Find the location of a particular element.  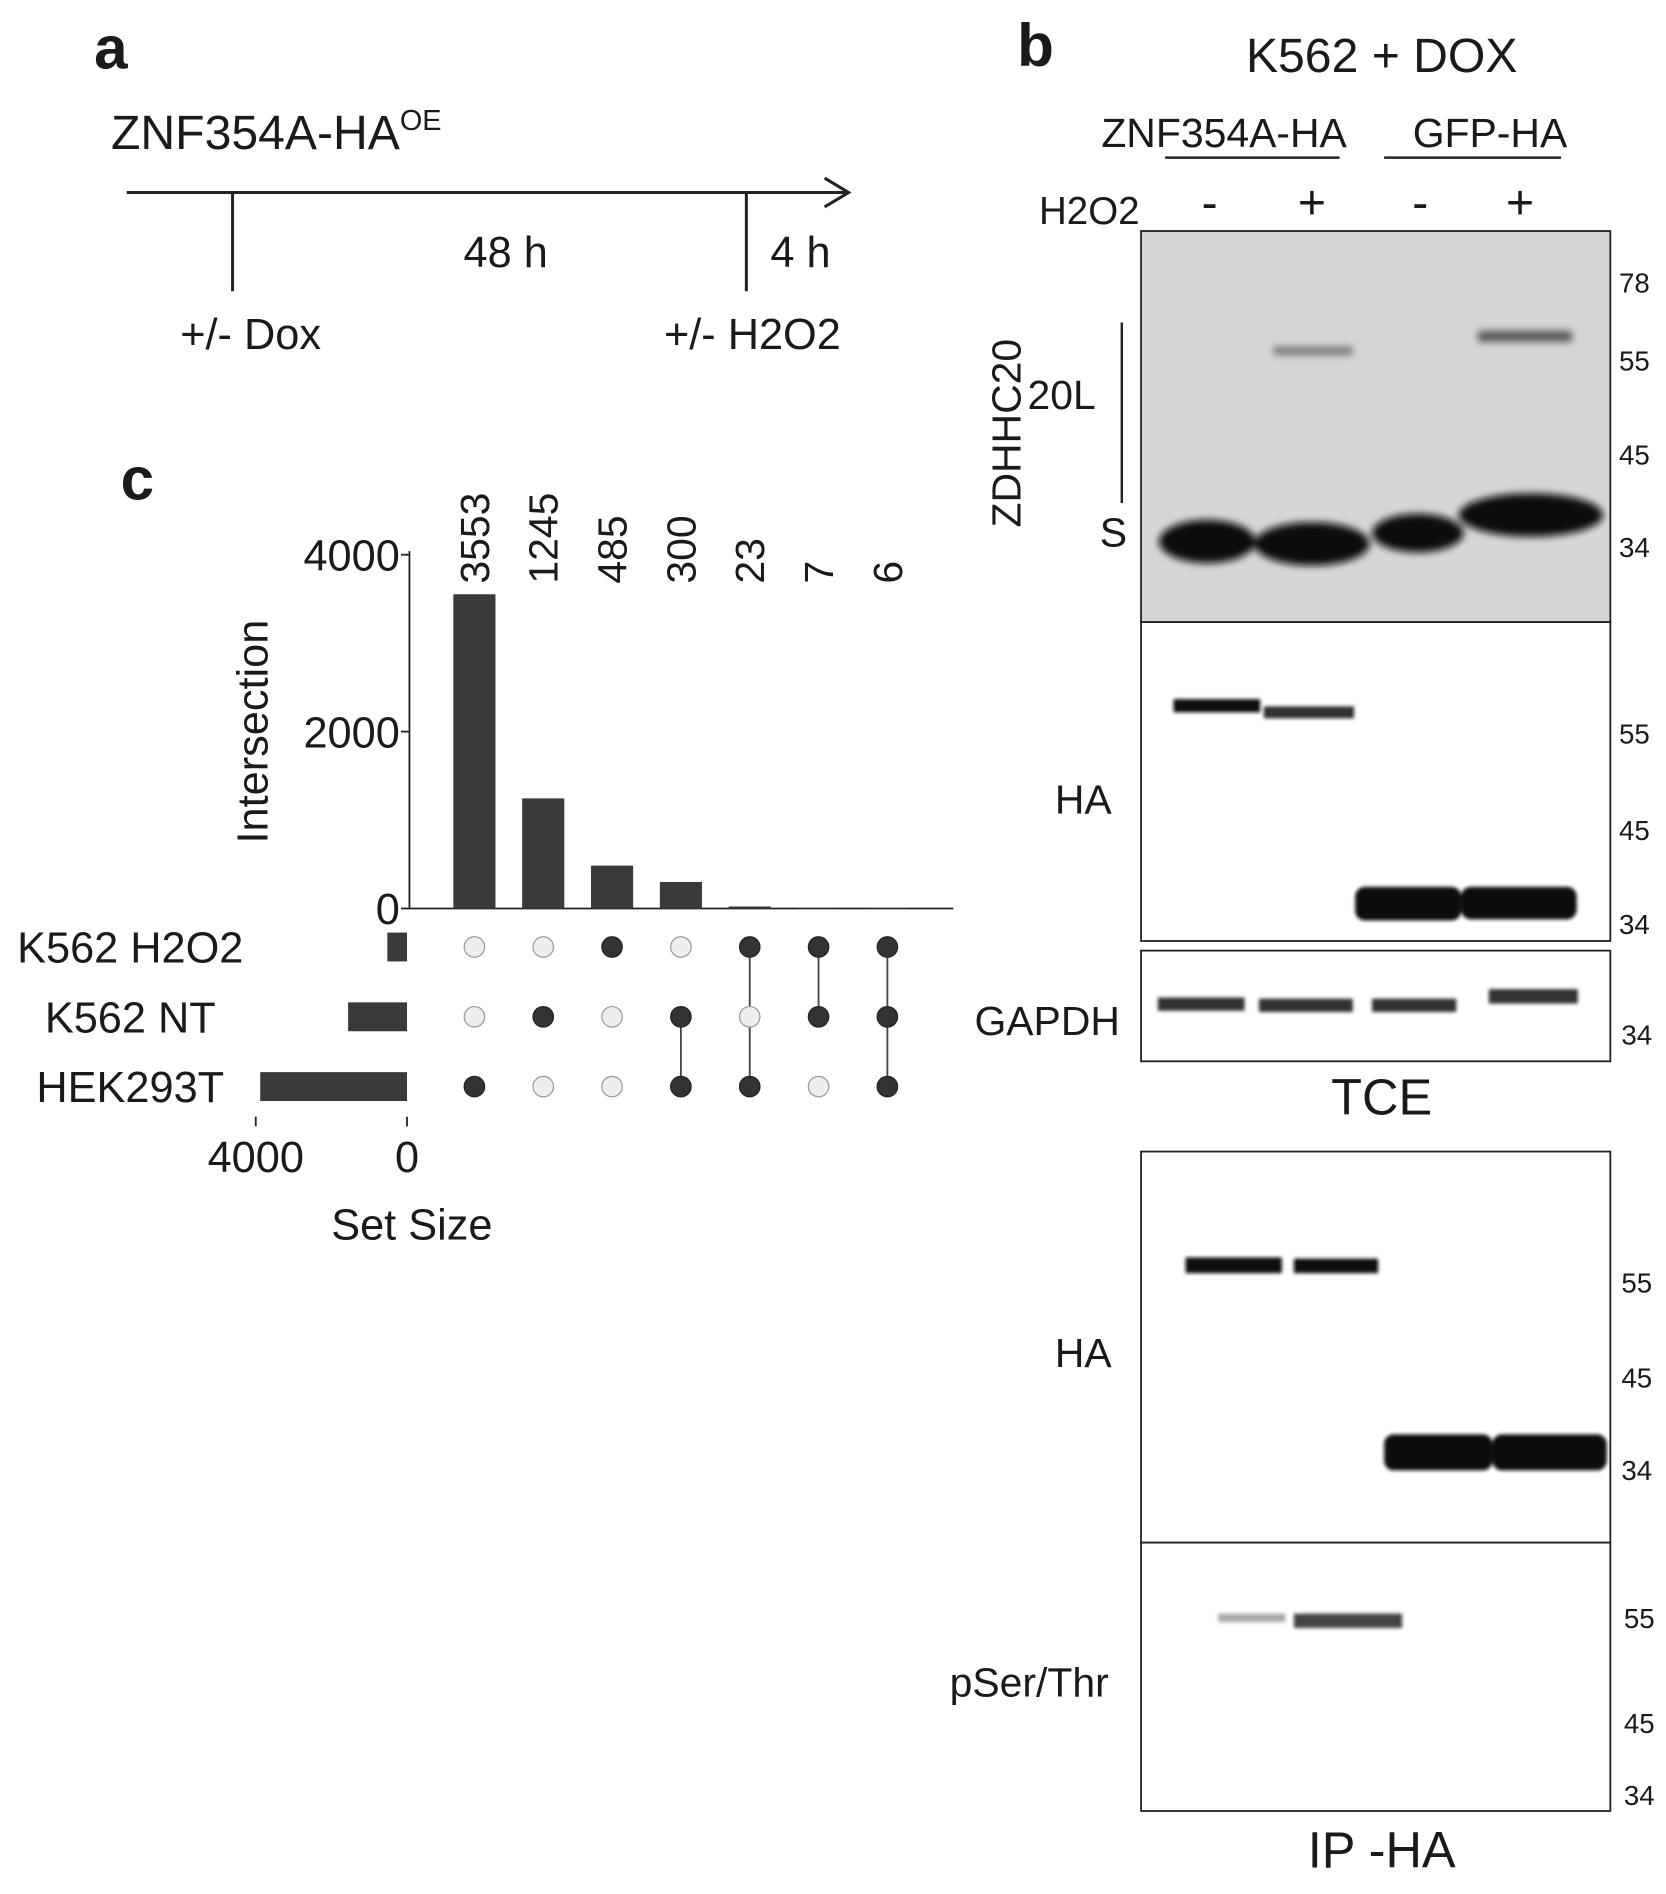

panel-a: a ZNF354A-HAOE 48 h 4 h +/- Dox +/- H2O2 is located at coordinates (473, 187).